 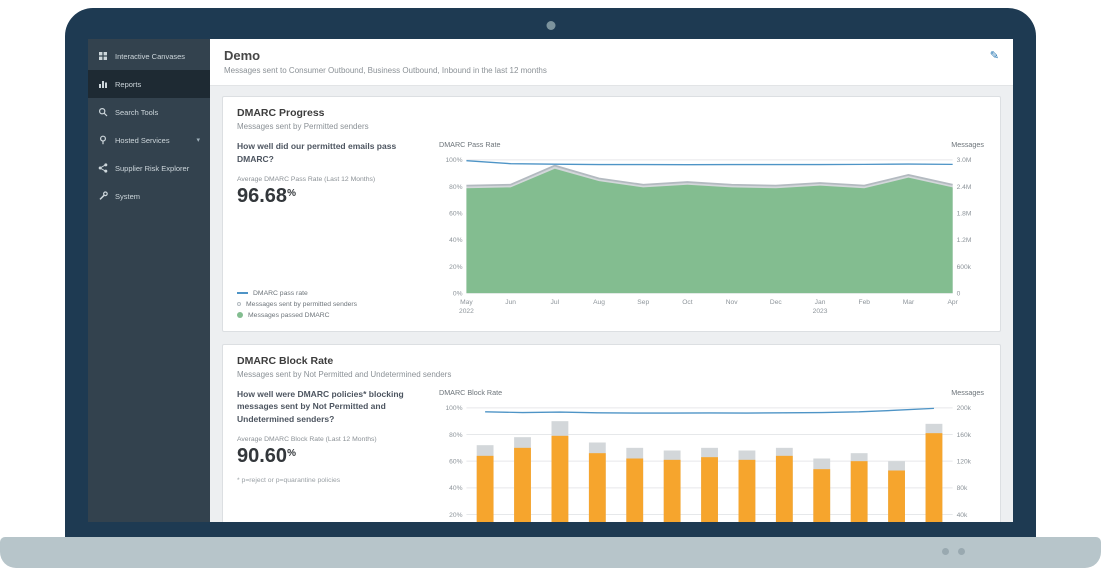 What do you see at coordinates (303, 126) in the screenshot?
I see `card-subtitle: Messages sent by Permitted senders` at bounding box center [303, 126].